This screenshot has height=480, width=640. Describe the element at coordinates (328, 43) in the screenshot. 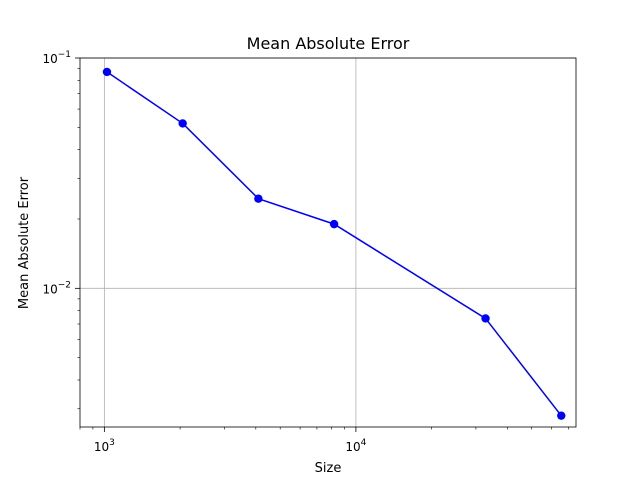

I see `chart-title: Mean Absolute Error` at that location.